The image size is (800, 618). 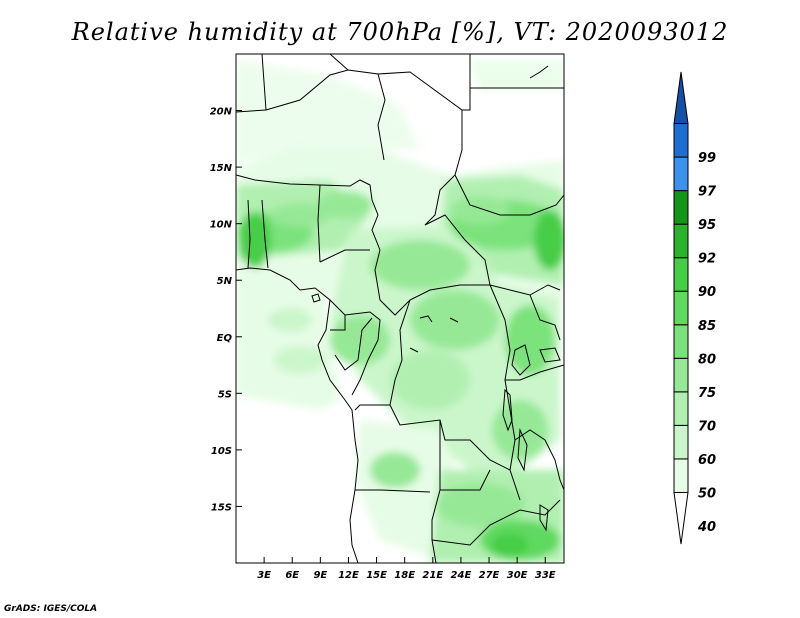 What do you see at coordinates (221, 225) in the screenshot?
I see `y-tick-label: 10N` at bounding box center [221, 225].